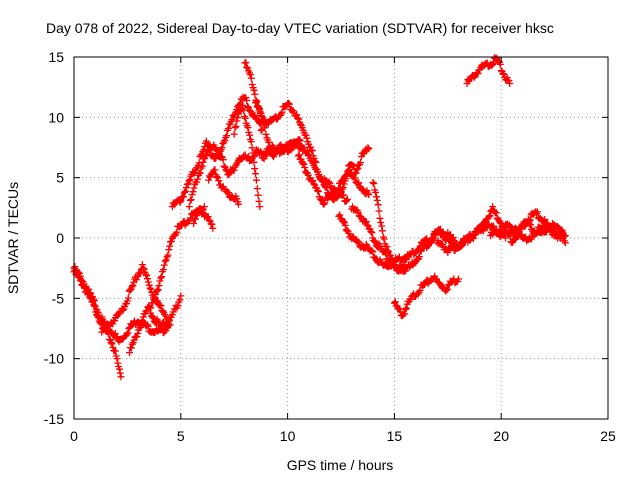 The height and width of the screenshot is (480, 640). What do you see at coordinates (340, 465) in the screenshot?
I see `x-axis-label: GPS time / hours` at bounding box center [340, 465].